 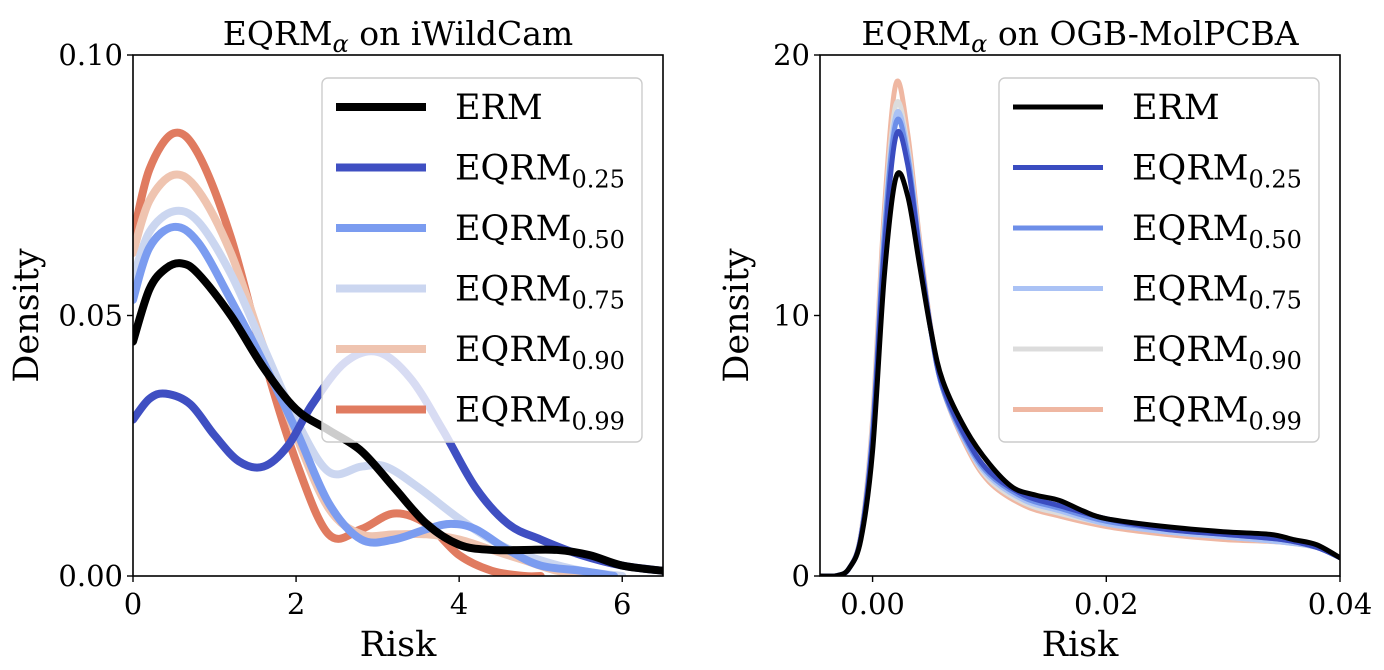 I want to click on x-tick-label: 0, so click(x=133, y=604).